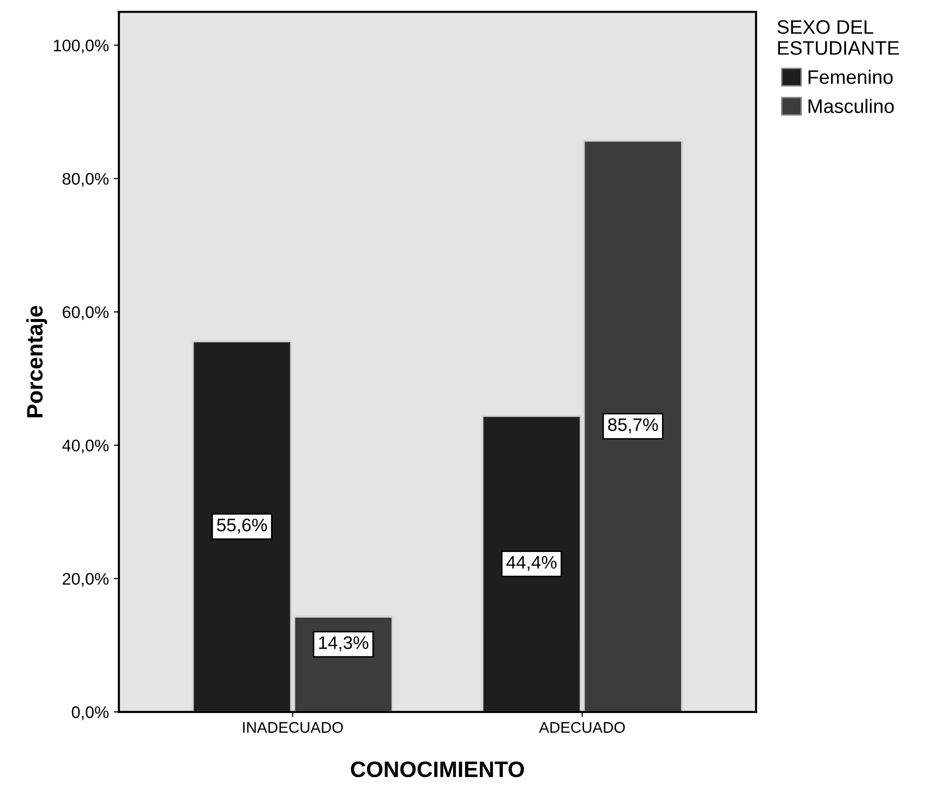 The width and height of the screenshot is (951, 791). What do you see at coordinates (85, 447) in the screenshot?
I see `y-tick-label: 40,0%` at bounding box center [85, 447].